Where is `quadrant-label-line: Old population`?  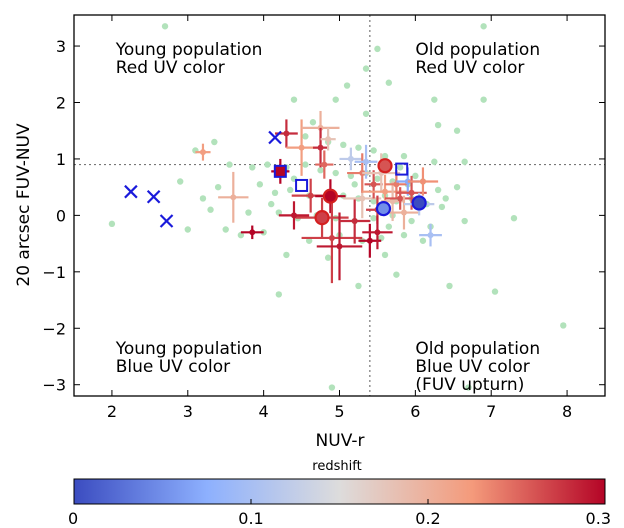 quadrant-label-line: Old population is located at coordinates (477, 50).